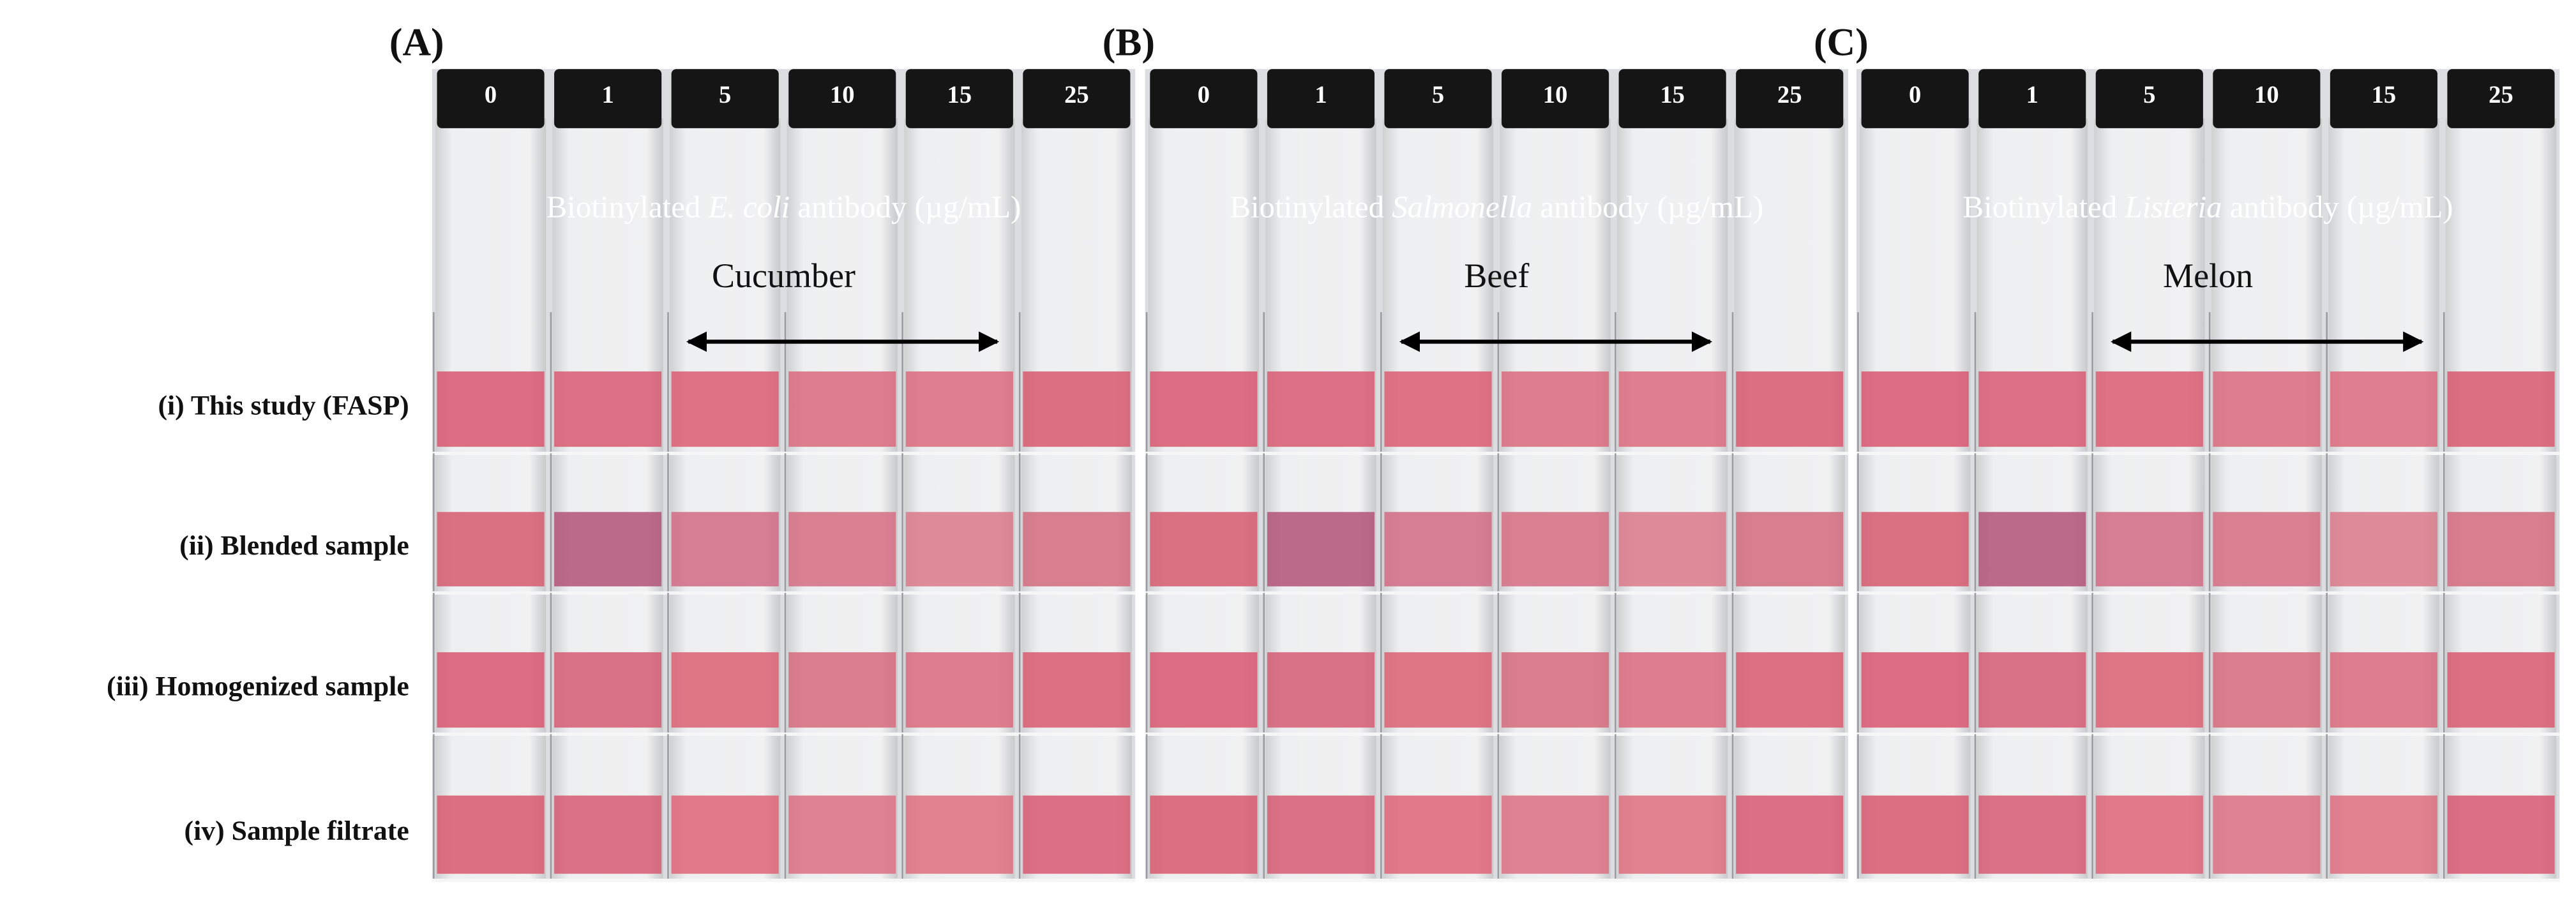  I want to click on caption: Biotinylated Listeria antibody (µg/mL), so click(2208, 207).